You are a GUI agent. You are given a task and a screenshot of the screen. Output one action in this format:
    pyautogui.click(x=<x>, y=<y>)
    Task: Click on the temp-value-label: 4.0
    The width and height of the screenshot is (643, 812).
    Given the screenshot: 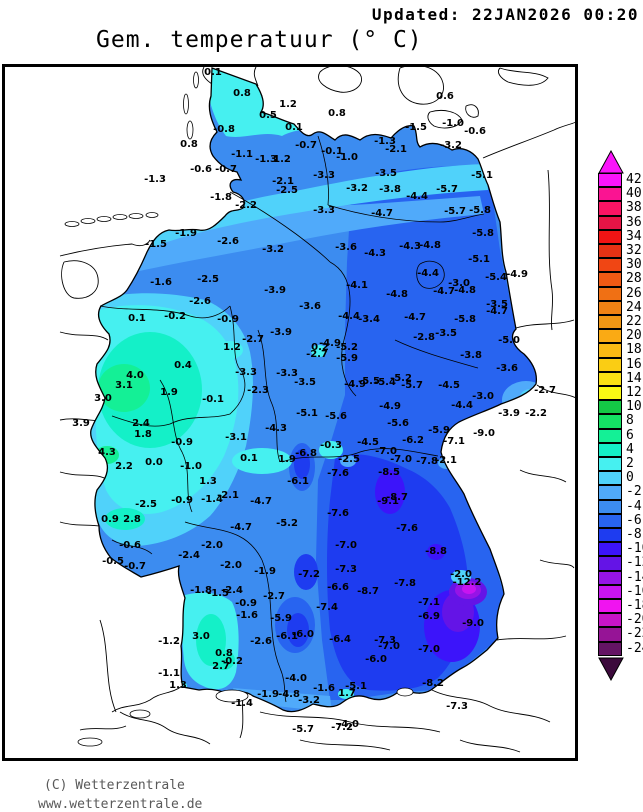 What is the action you would take?
    pyautogui.click(x=135, y=375)
    